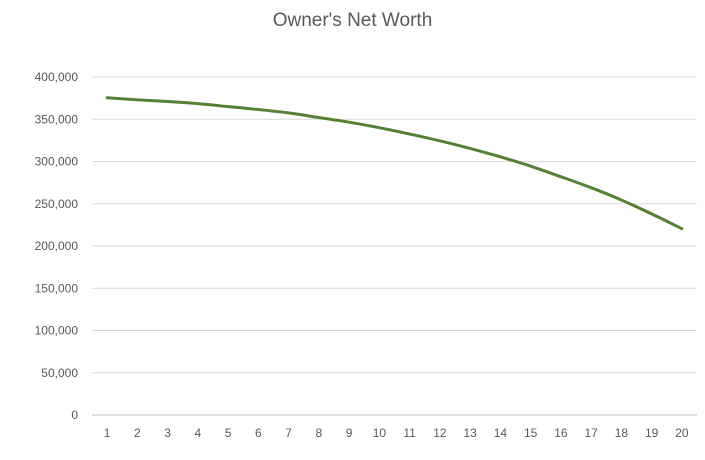 The image size is (705, 460). What do you see at coordinates (440, 433) in the screenshot?
I see `x-tick-label: 12` at bounding box center [440, 433].